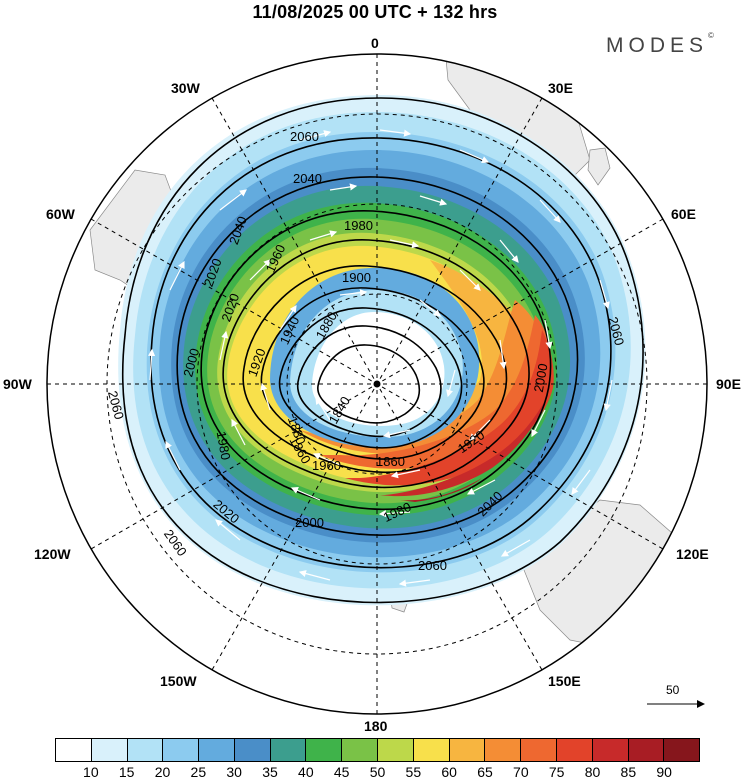  Describe the element at coordinates (560, 88) in the screenshot. I see `lon-label-30e: 30E` at that location.